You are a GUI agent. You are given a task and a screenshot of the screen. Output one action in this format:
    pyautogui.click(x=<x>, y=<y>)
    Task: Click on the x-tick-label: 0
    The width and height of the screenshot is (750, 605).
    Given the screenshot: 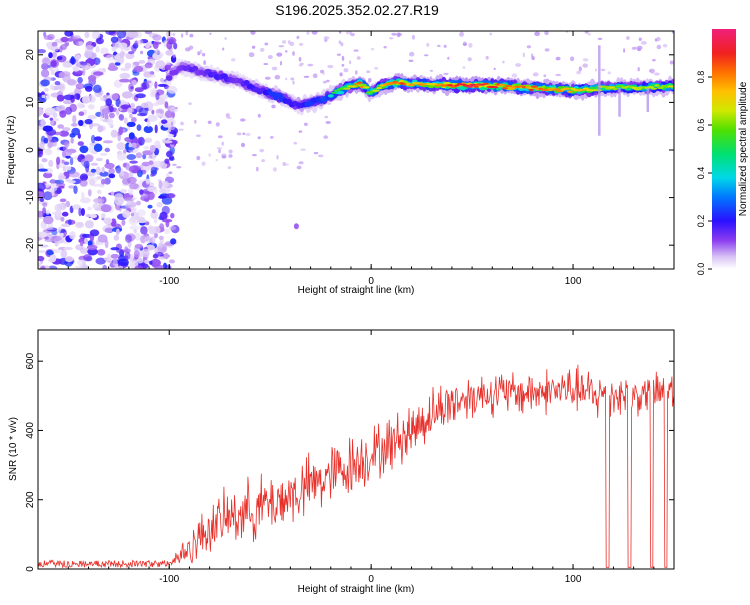 What is the action you would take?
    pyautogui.click(x=371, y=281)
    